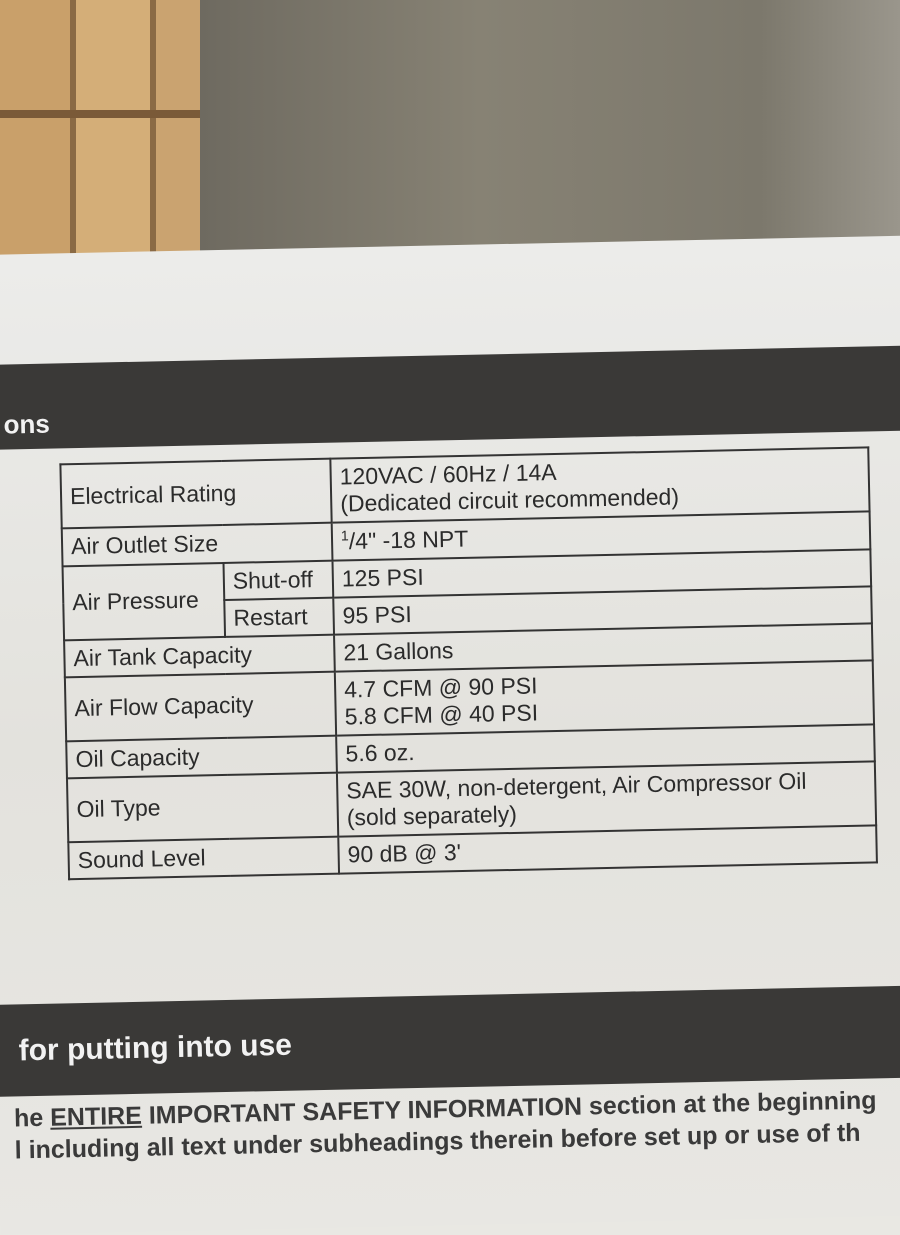 The width and height of the screenshot is (900, 1235). Describe the element at coordinates (201, 756) in the screenshot. I see `oil-capacity-label: Oil Capacity` at that location.